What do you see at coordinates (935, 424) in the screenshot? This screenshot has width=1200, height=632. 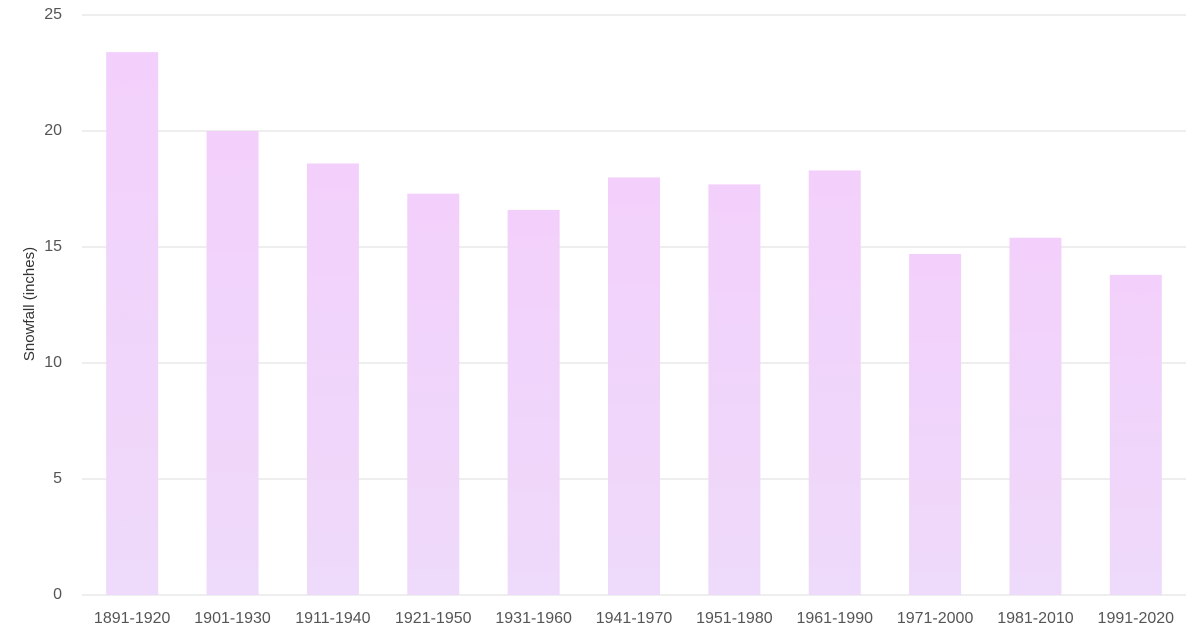 I see `bar-1971-2000` at bounding box center [935, 424].